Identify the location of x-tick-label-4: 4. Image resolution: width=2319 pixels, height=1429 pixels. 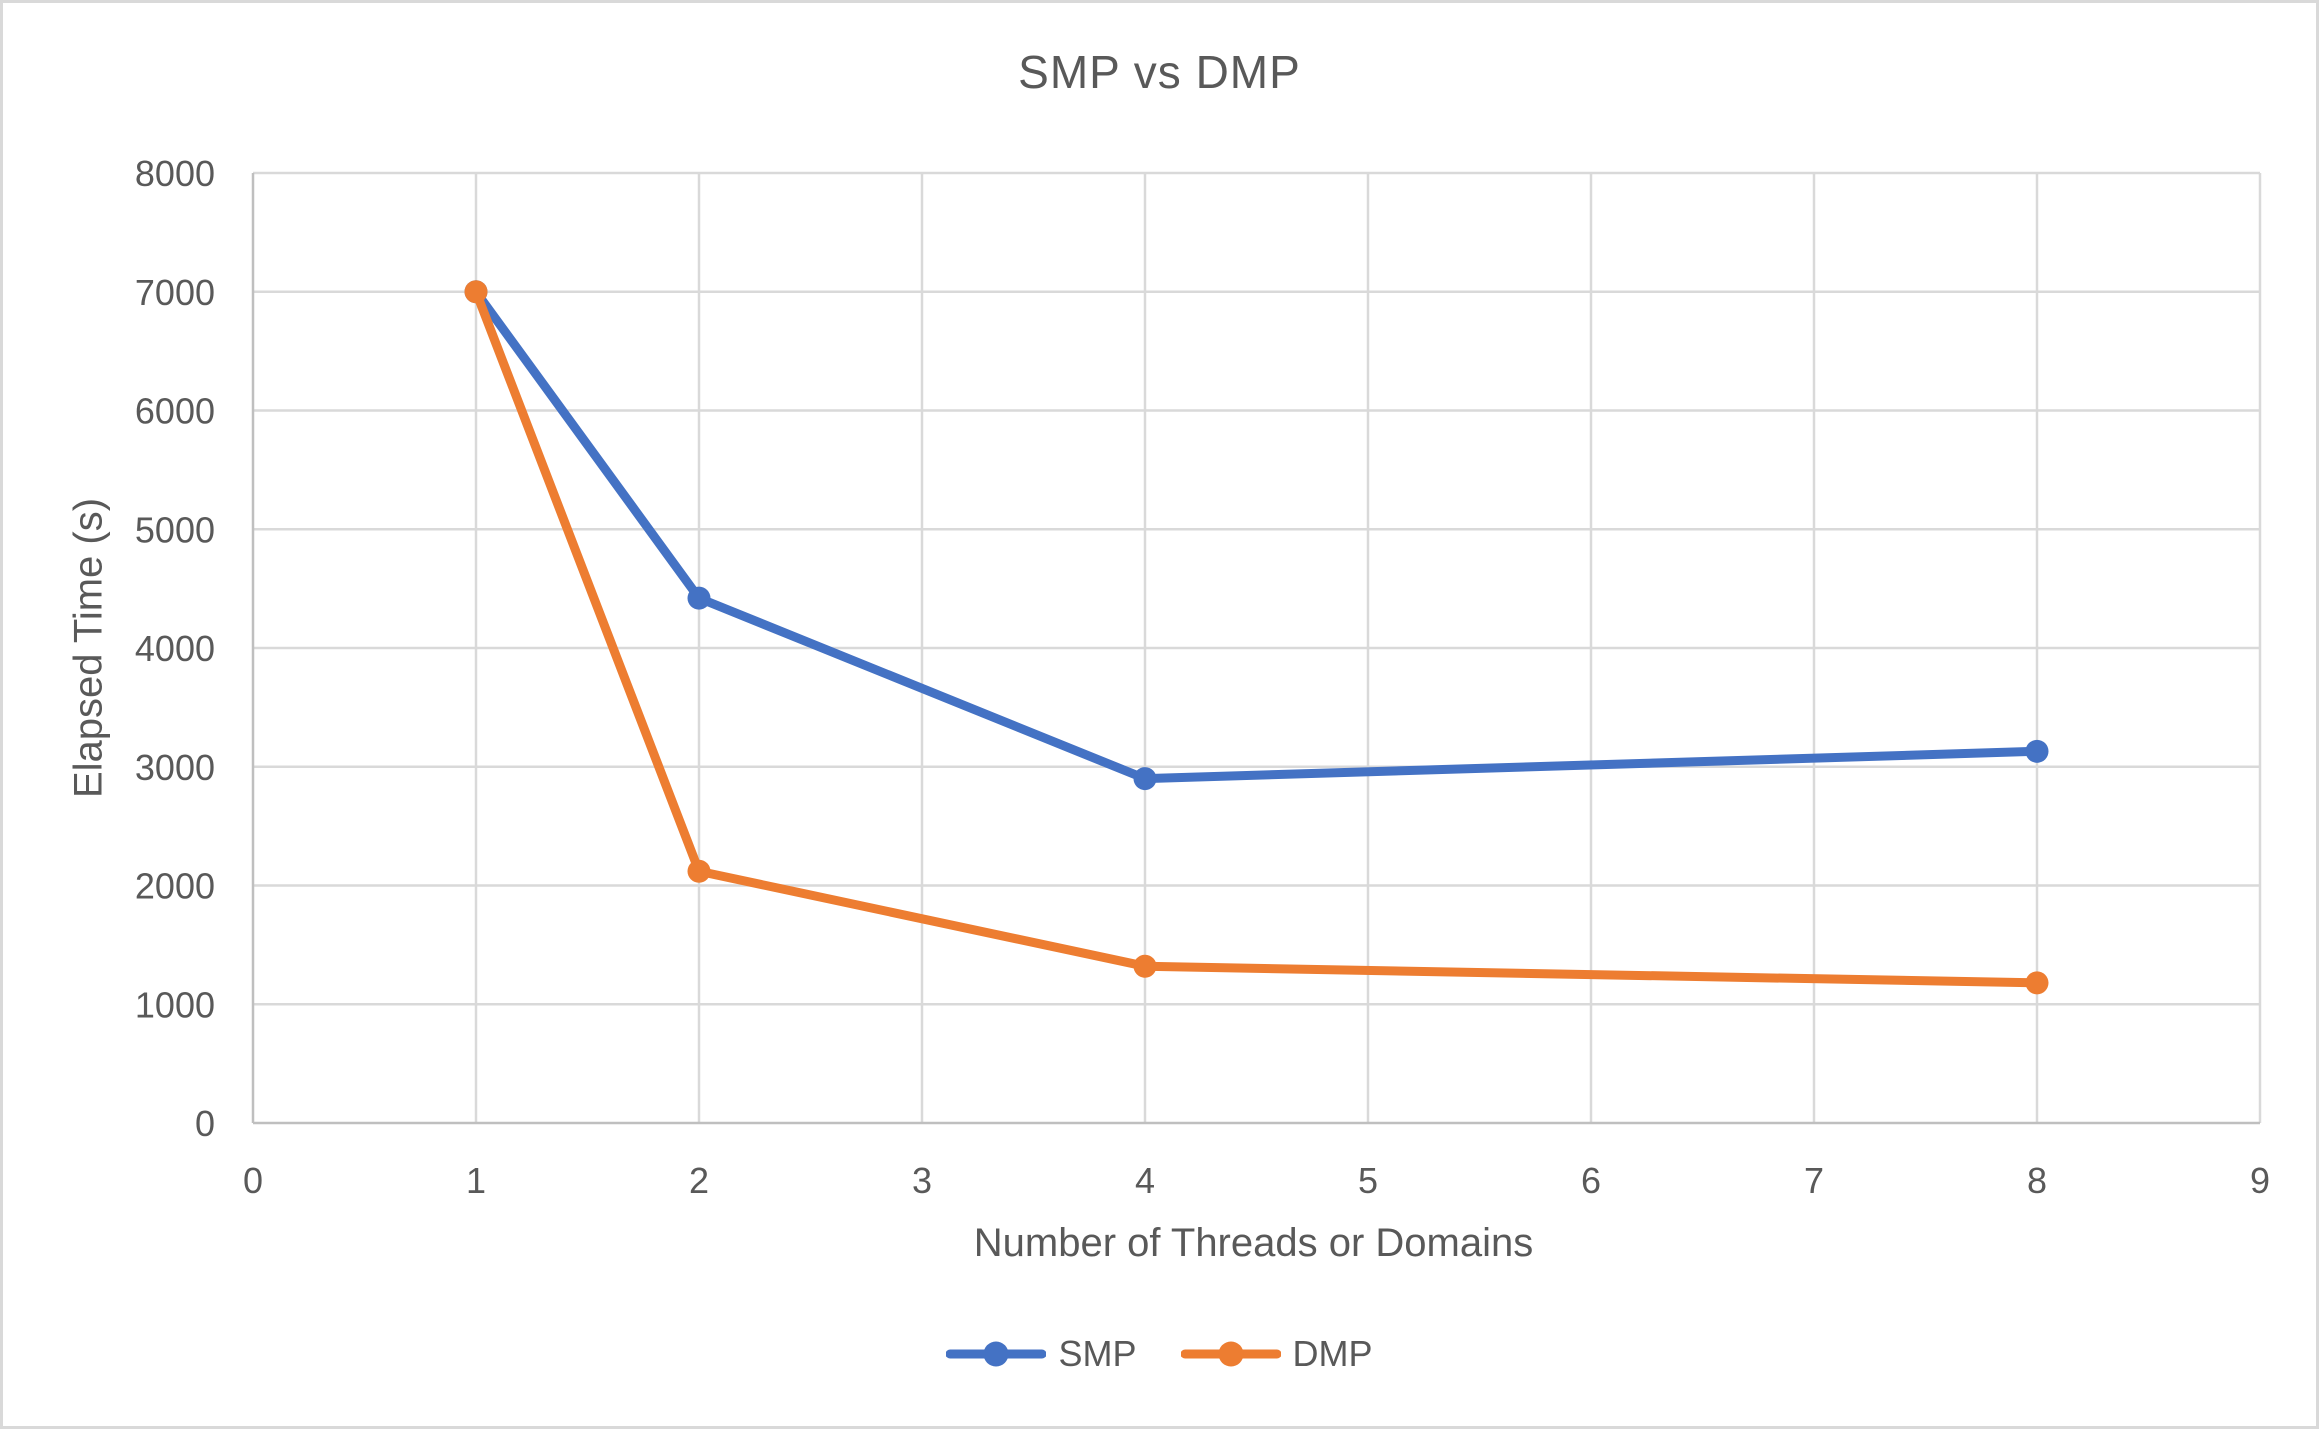
(1145, 1180).